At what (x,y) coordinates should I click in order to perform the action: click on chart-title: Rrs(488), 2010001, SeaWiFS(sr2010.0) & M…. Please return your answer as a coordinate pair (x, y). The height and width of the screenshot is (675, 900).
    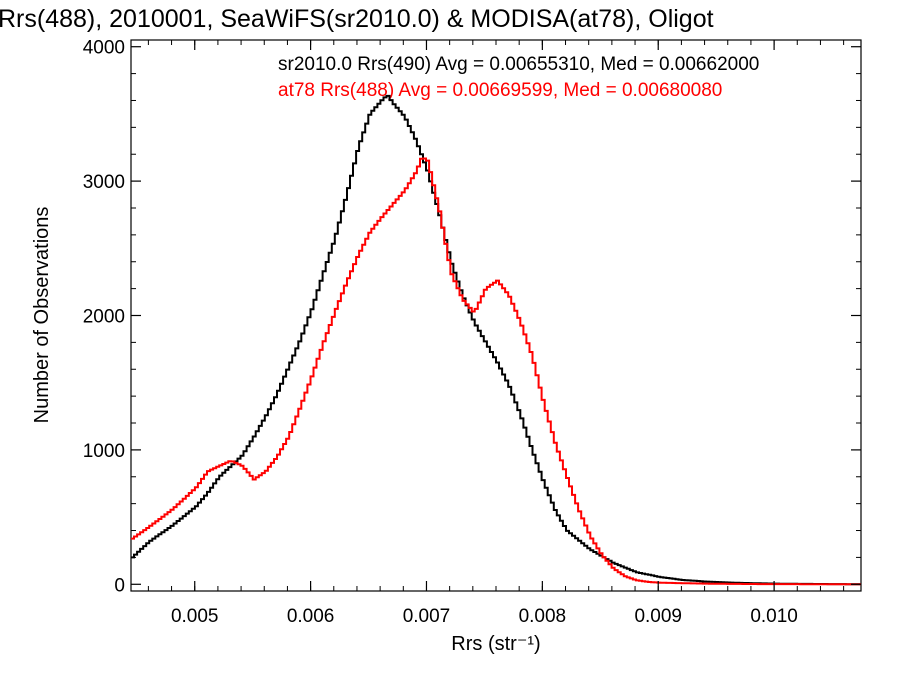
    Looking at the image, I should click on (357, 19).